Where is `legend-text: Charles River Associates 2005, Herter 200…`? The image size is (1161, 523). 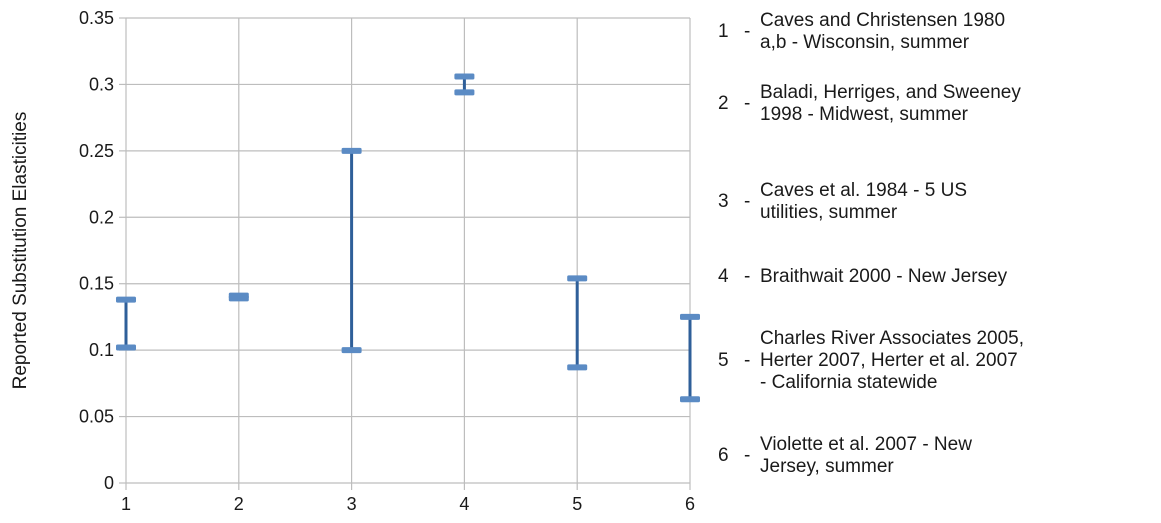 legend-text: Charles River Associates 2005, Herter 200… is located at coordinates (892, 361).